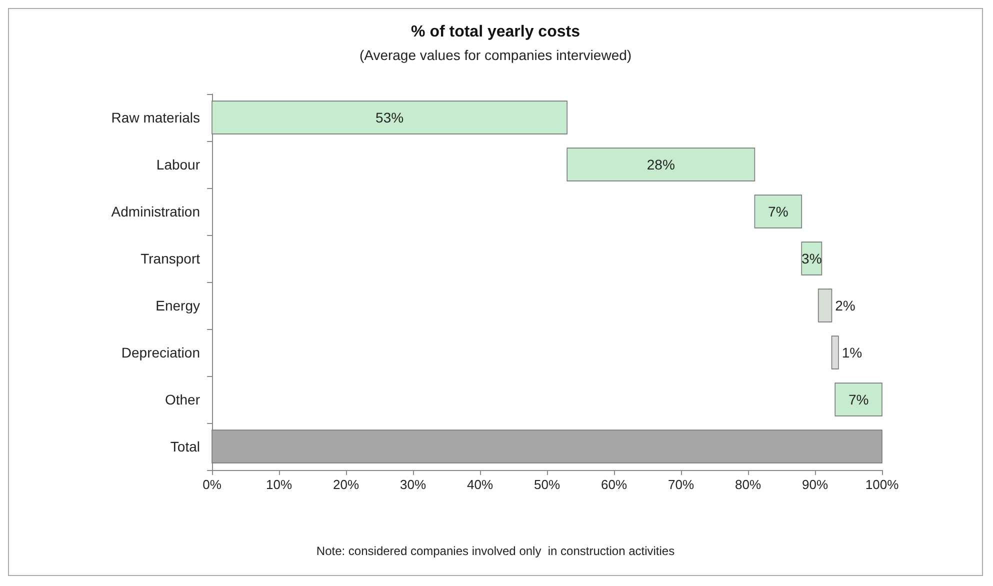  I want to click on y-tick-label: Labour, so click(178, 164).